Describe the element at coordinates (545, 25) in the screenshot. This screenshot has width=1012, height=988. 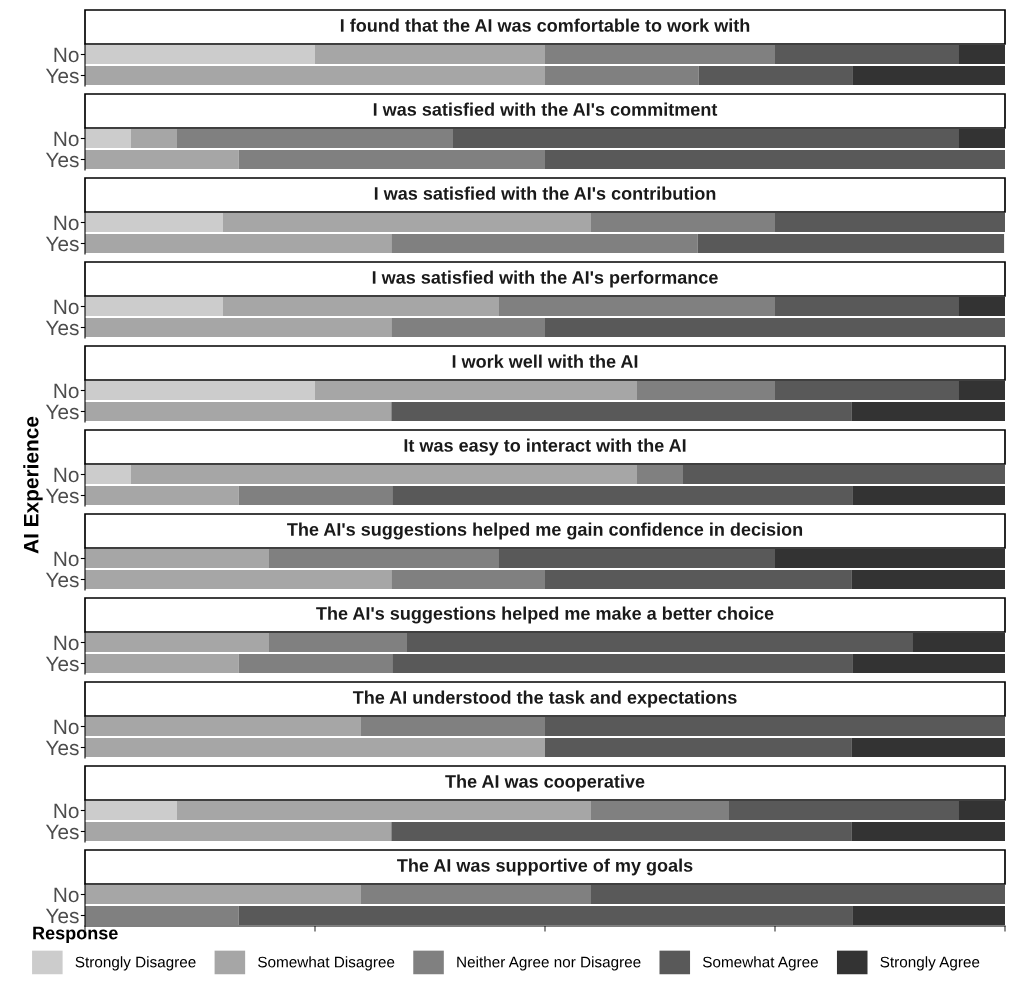
I see `chart-title: I found that the AI was comfortable to work with` at that location.